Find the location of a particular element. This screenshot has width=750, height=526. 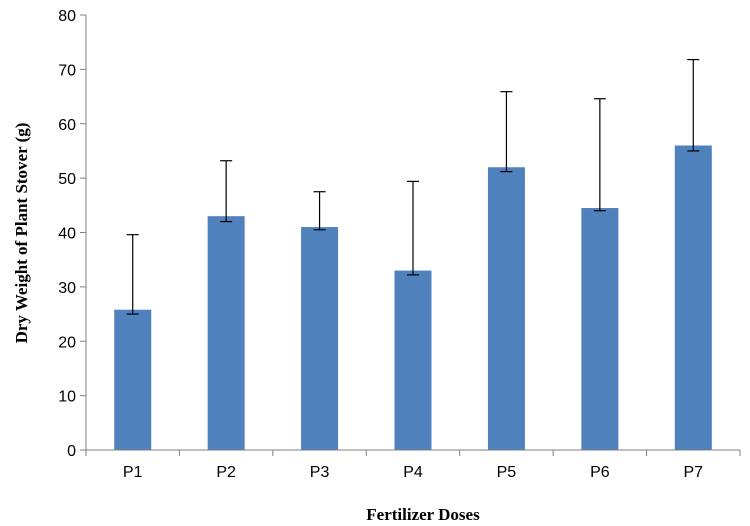

bar-p7 is located at coordinates (693, 297).